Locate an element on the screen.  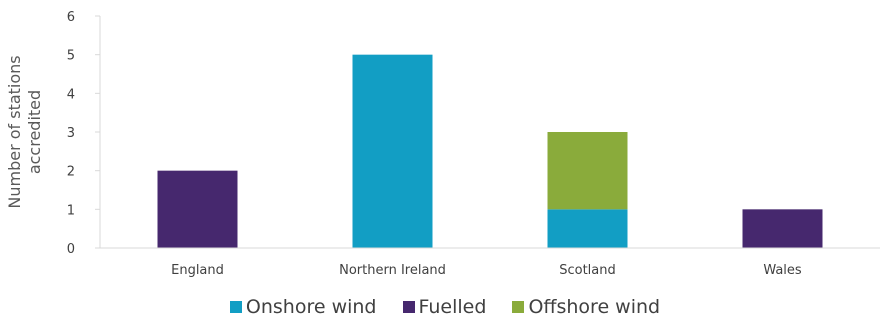
x-tick-label: Scotland is located at coordinates (587, 270).